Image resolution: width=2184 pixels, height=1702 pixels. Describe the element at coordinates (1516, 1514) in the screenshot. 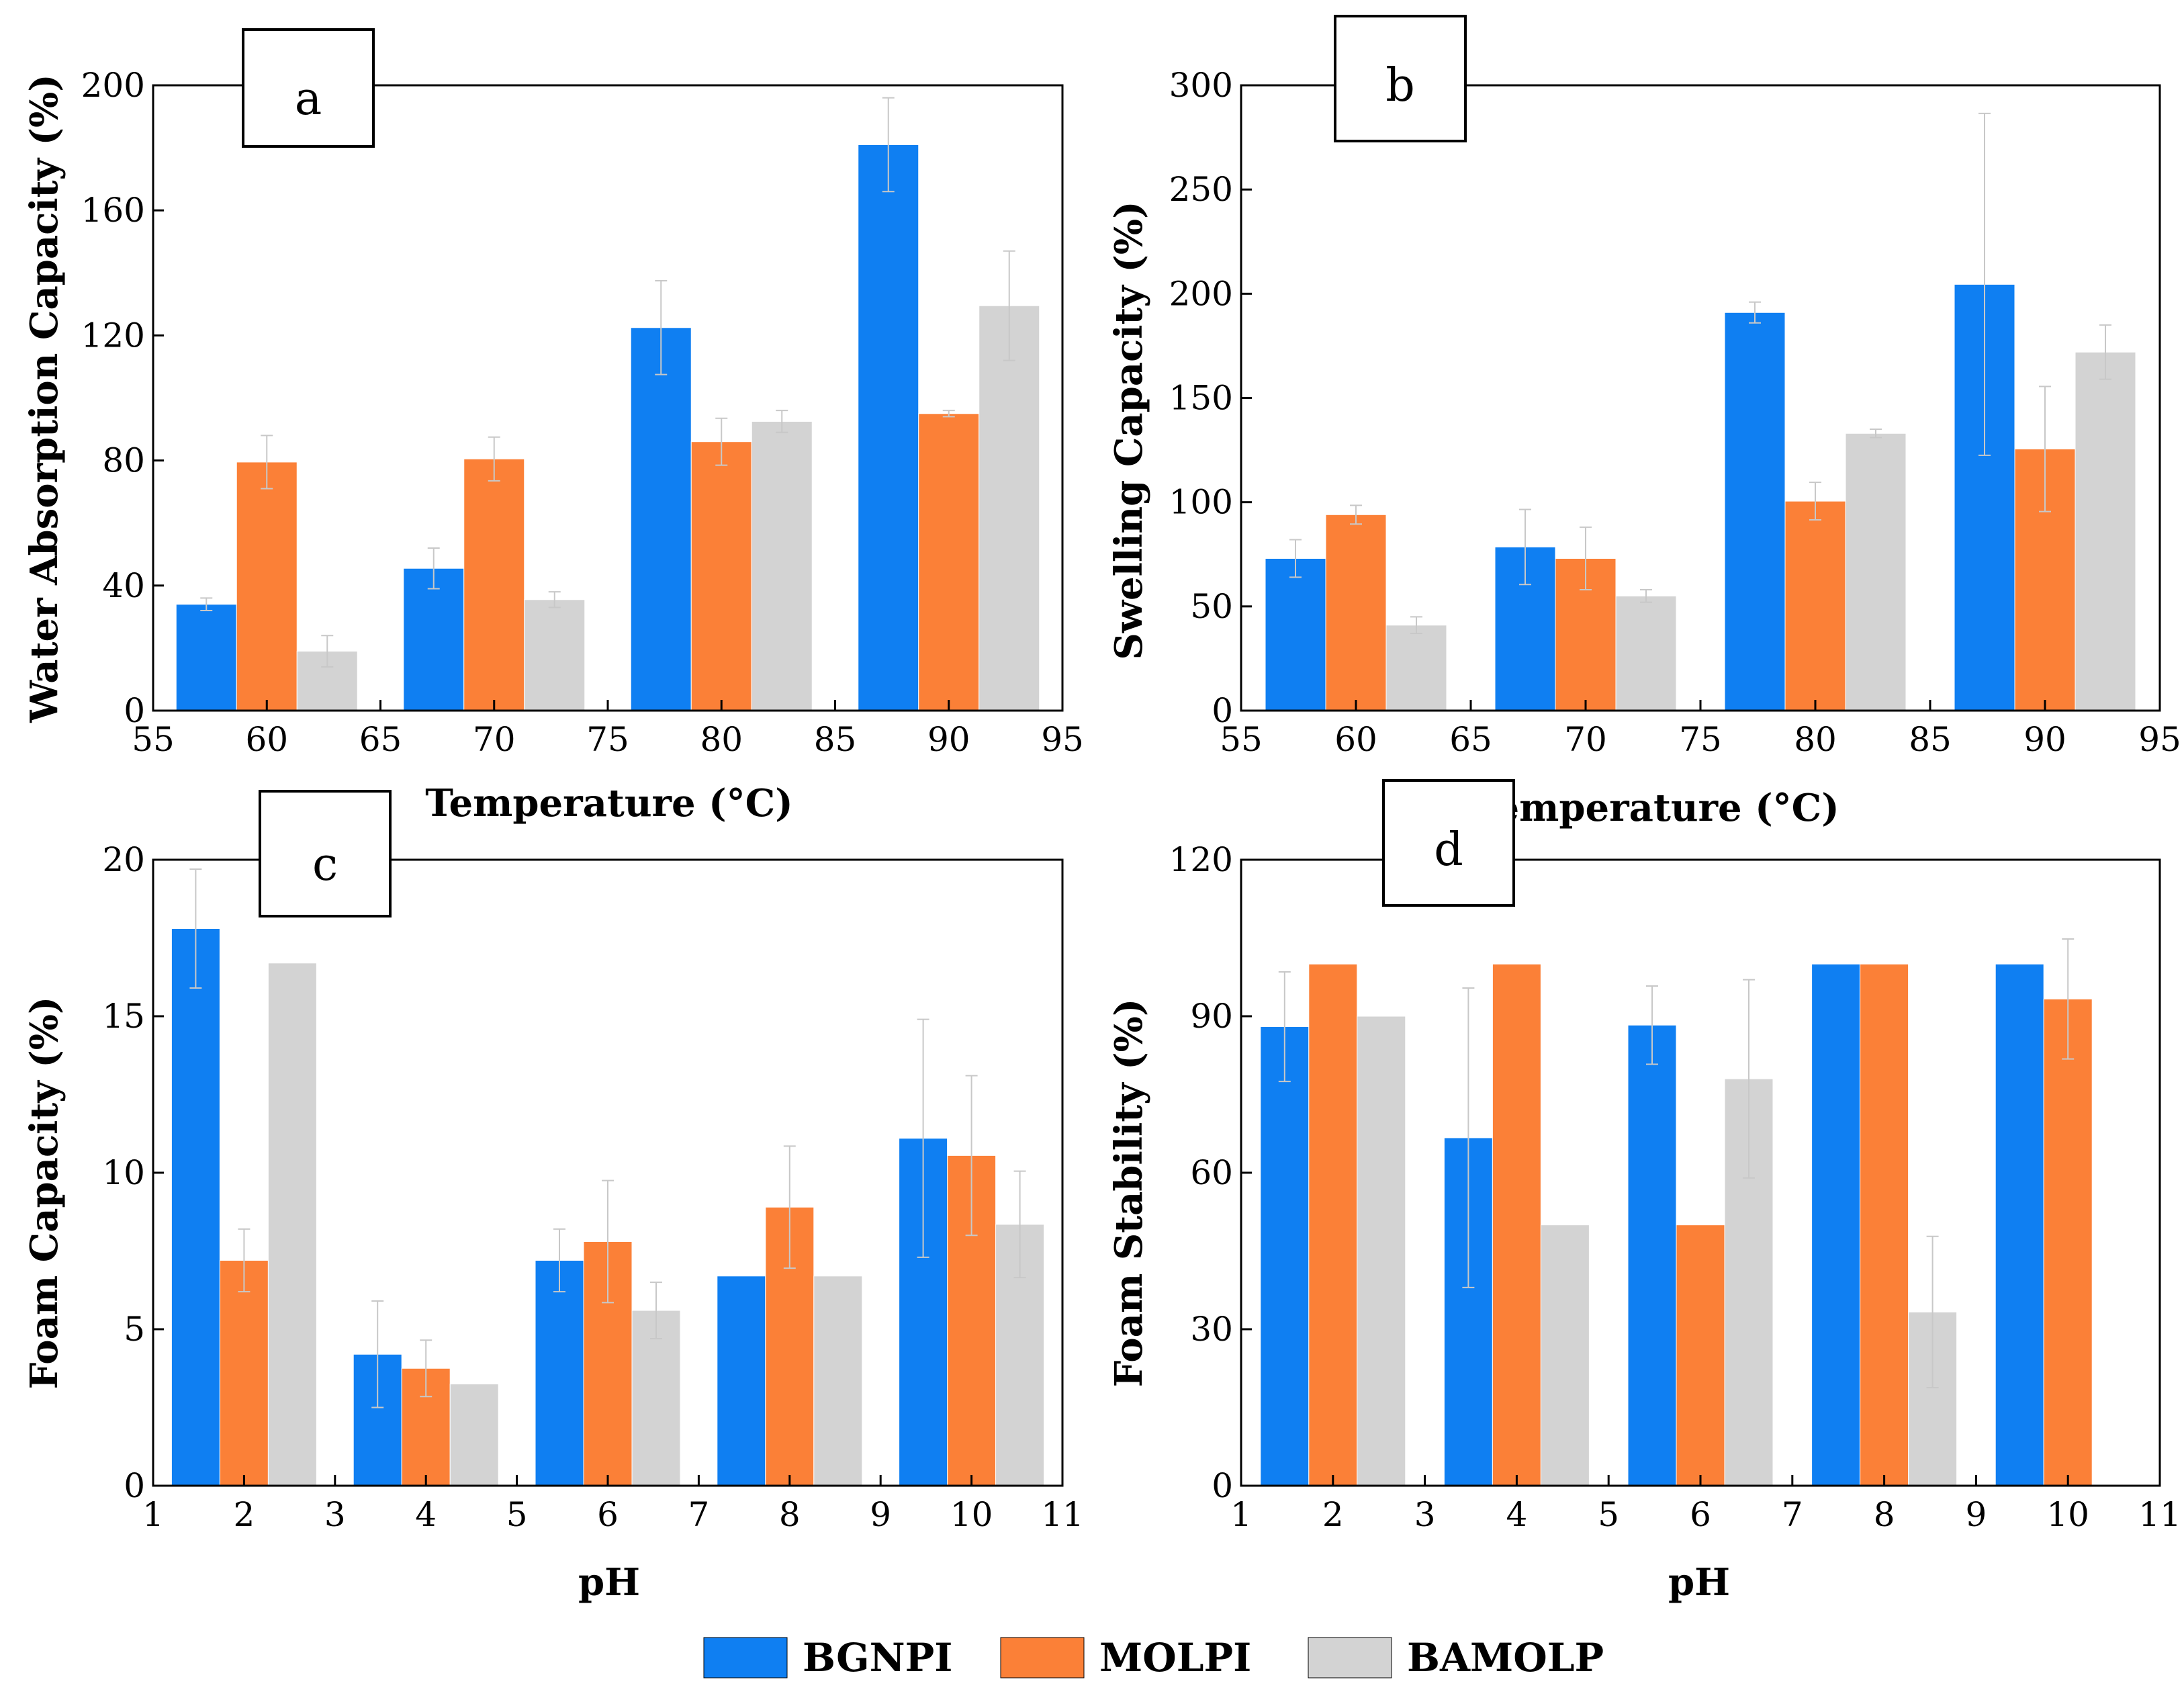

I see `x-tick-label-d-4: 4` at that location.